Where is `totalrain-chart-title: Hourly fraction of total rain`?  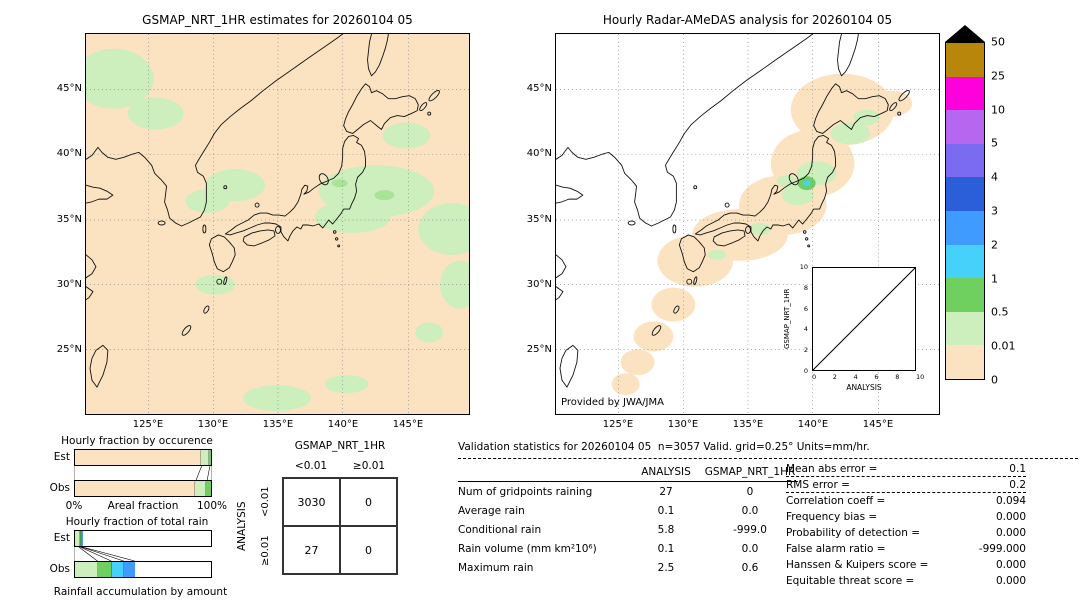 totalrain-chart-title: Hourly fraction of total rain is located at coordinates (137, 522).